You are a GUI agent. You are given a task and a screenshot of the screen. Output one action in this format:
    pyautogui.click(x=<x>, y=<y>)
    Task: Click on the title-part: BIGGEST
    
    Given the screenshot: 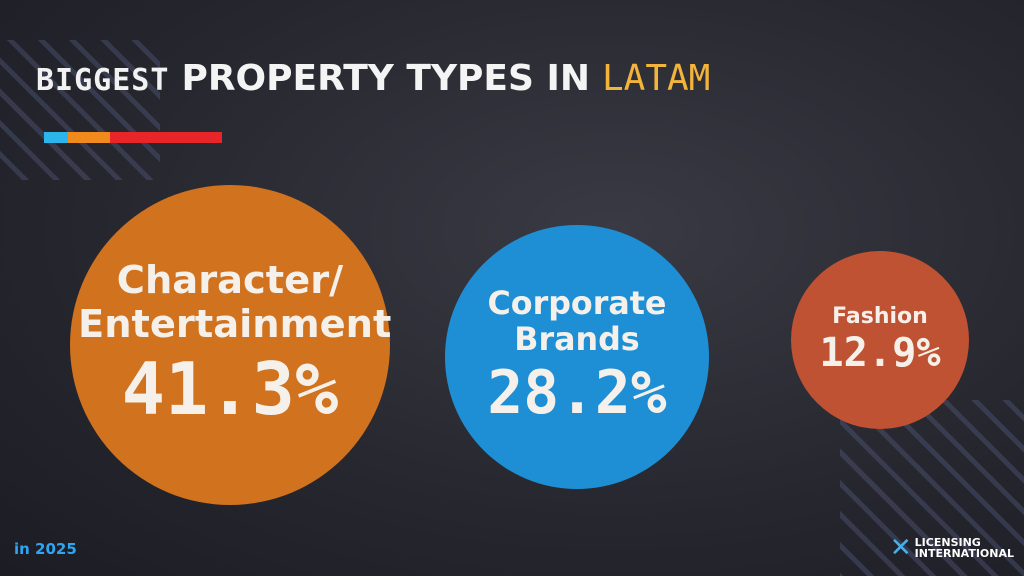 What is the action you would take?
    pyautogui.click(x=103, y=80)
    